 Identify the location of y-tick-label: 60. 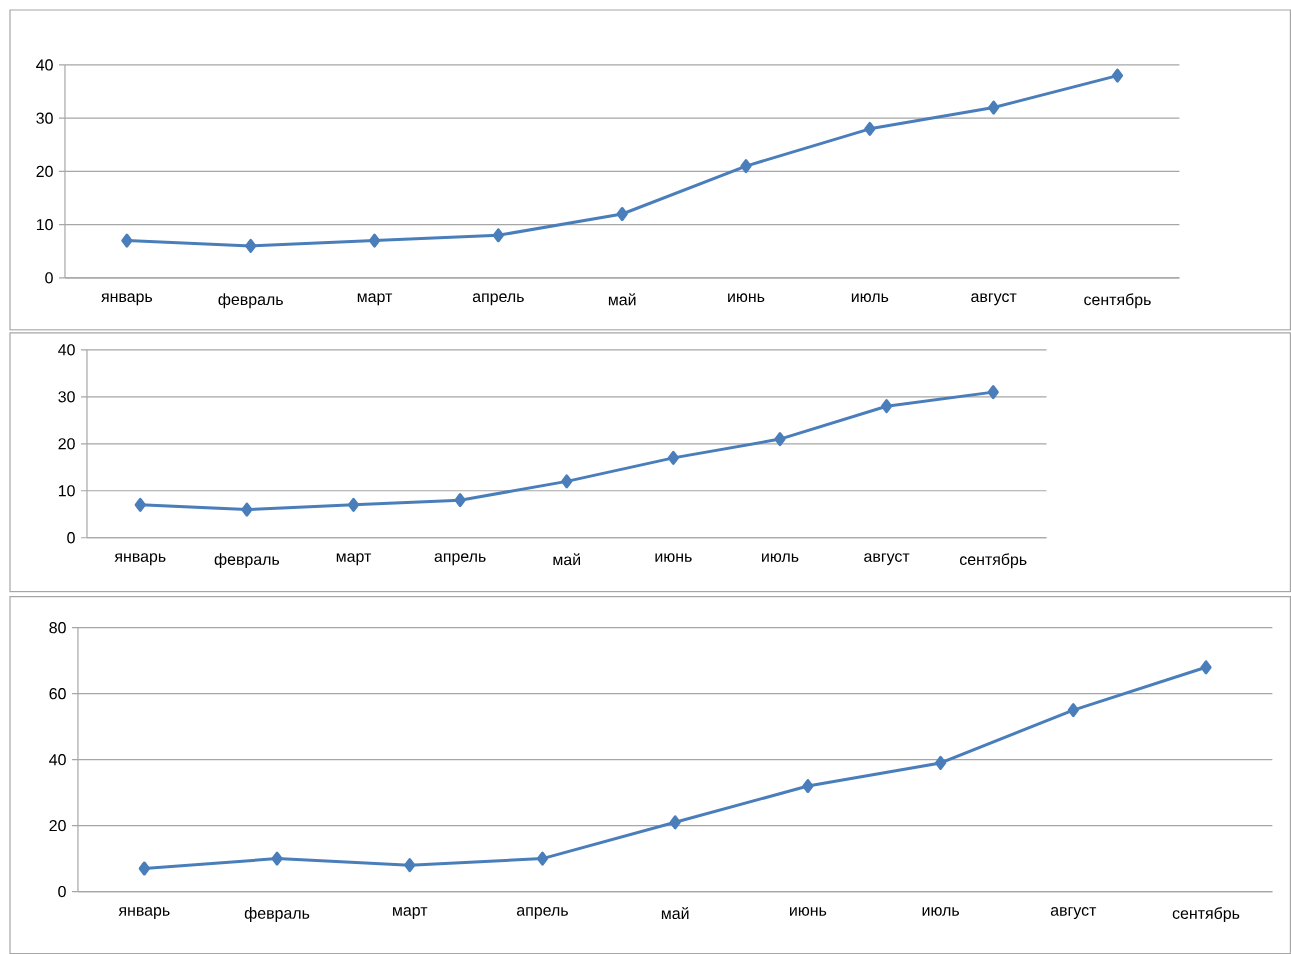
(57, 693).